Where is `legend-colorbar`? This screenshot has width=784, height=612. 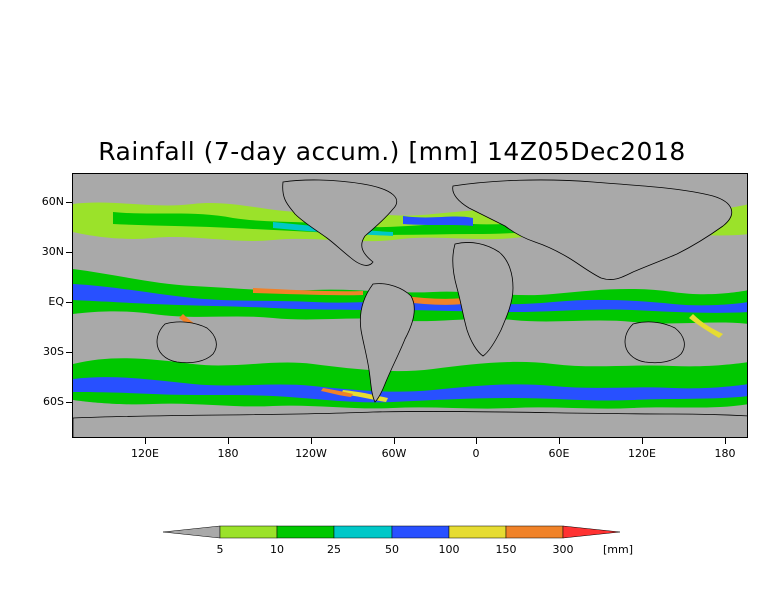 legend-colorbar is located at coordinates (391, 532).